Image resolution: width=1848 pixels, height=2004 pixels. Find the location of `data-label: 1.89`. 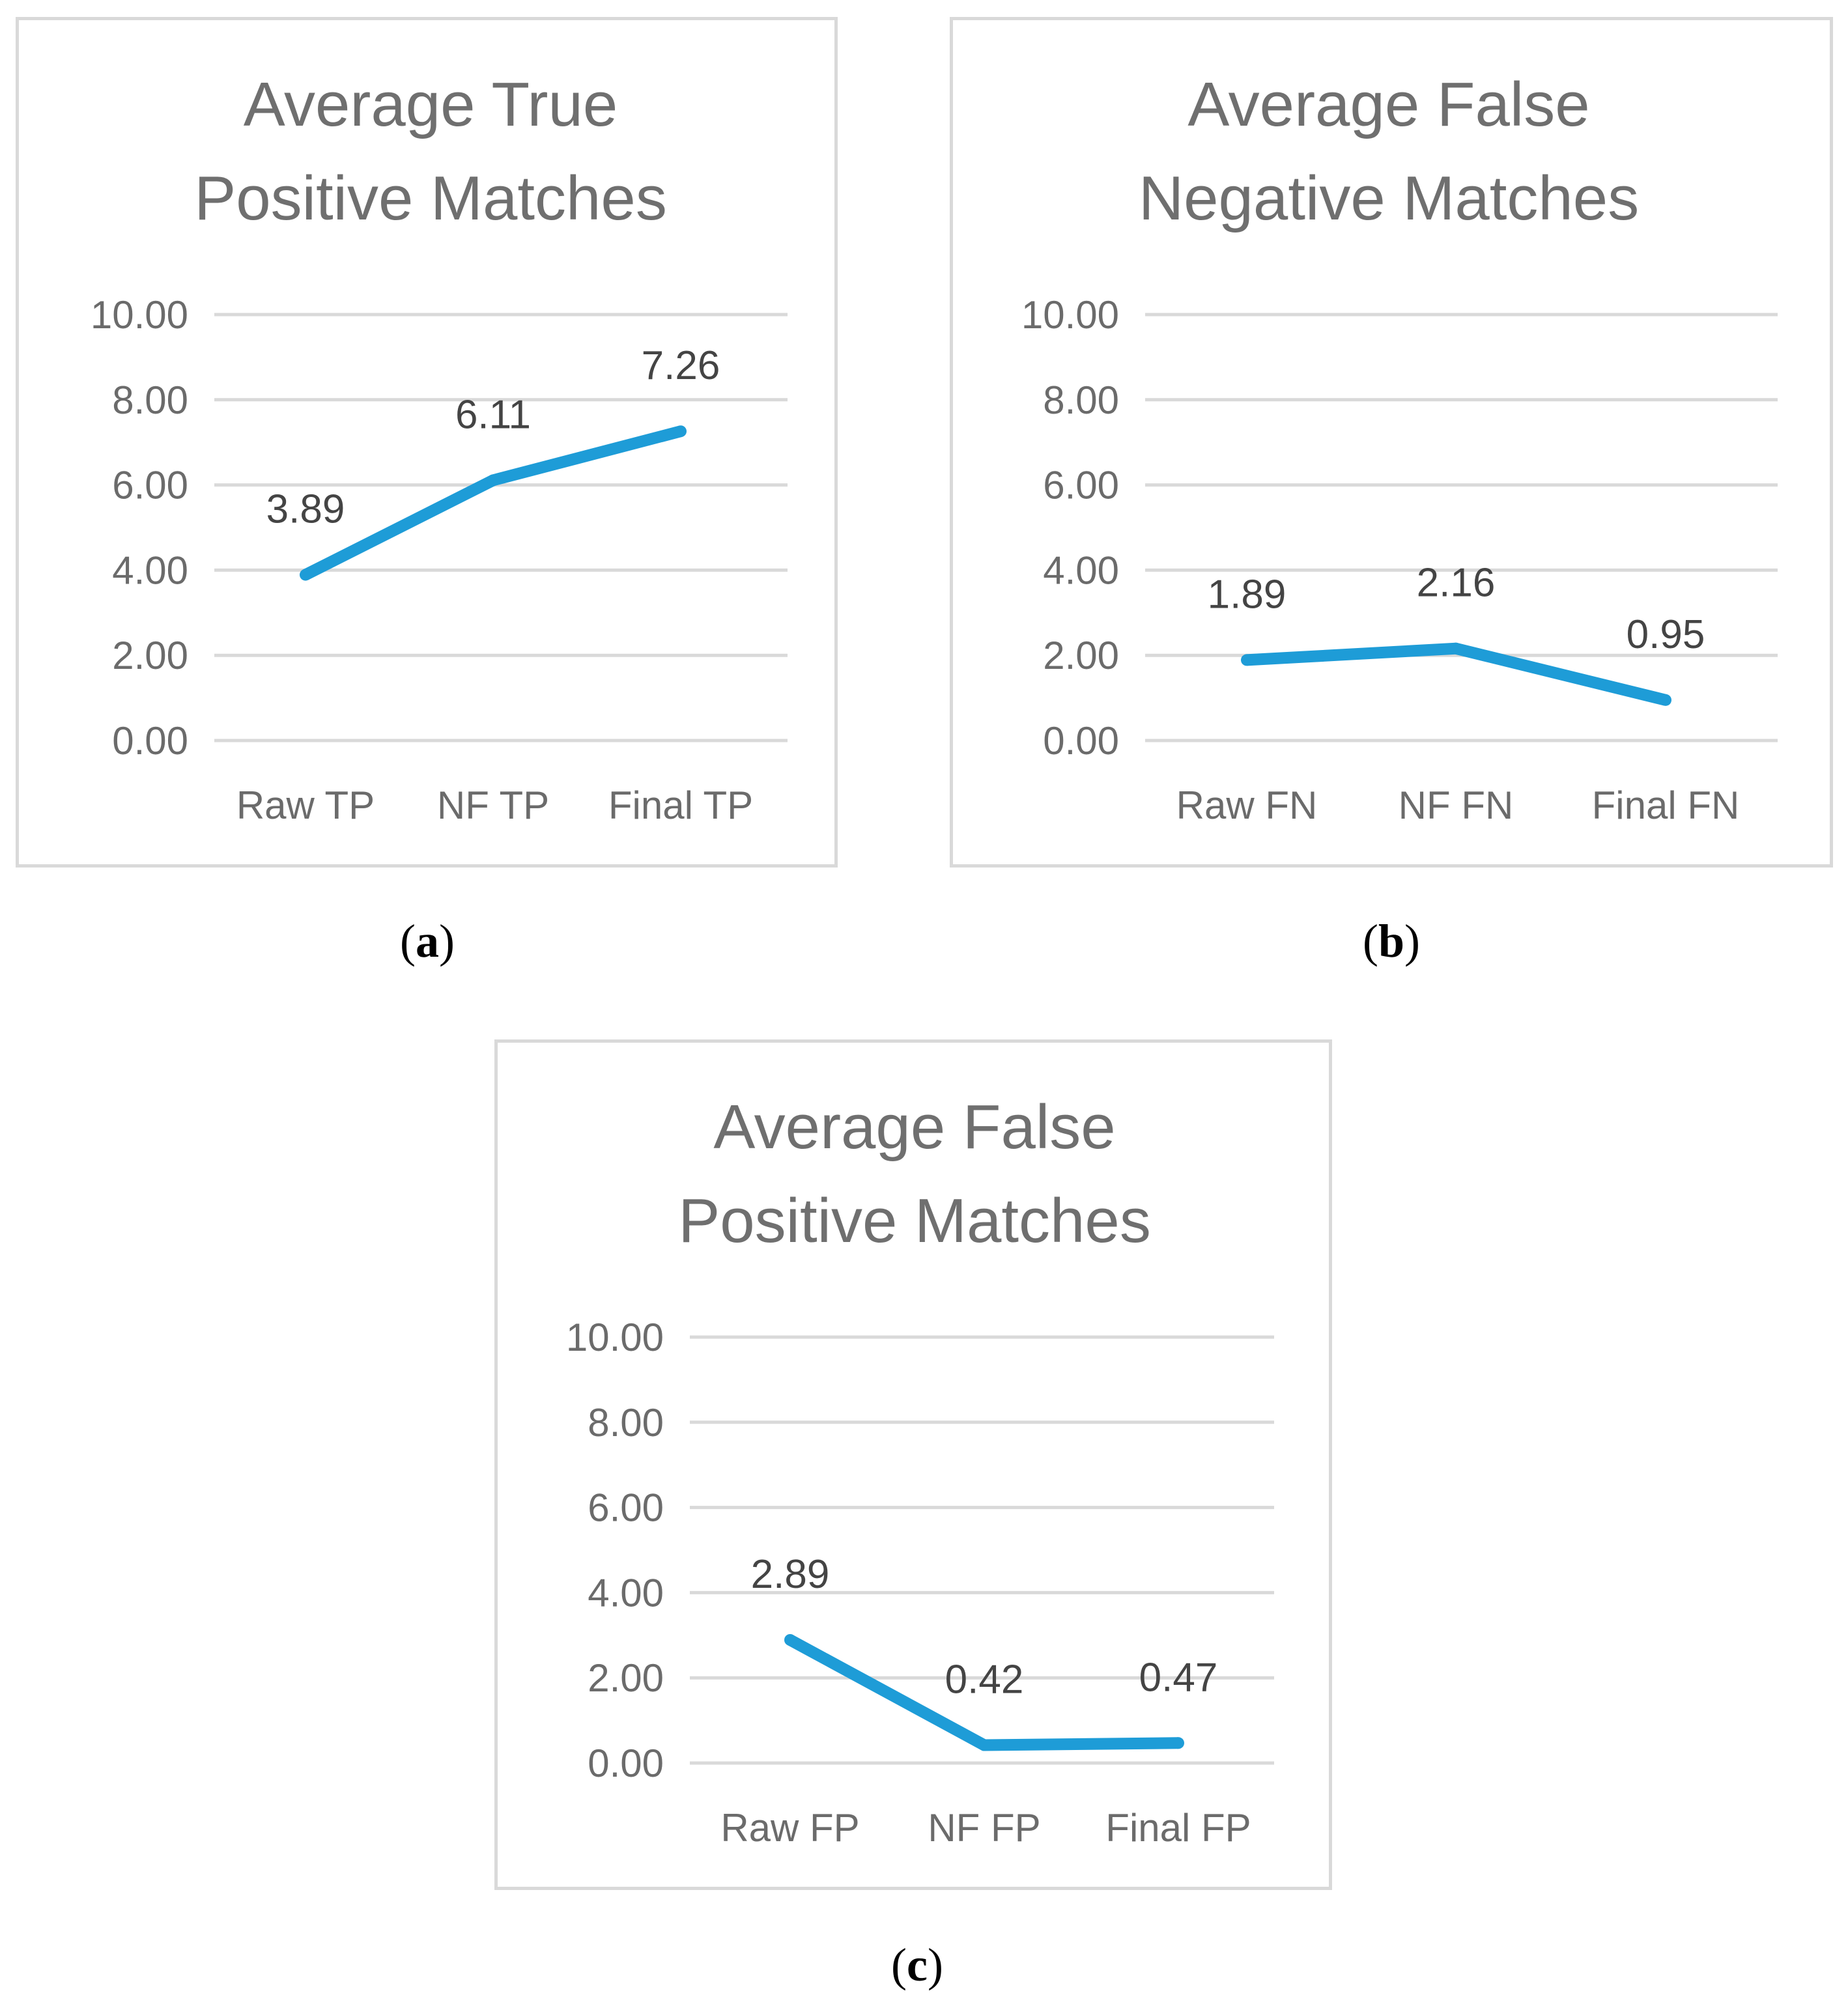

data-label: 1.89 is located at coordinates (1247, 594).